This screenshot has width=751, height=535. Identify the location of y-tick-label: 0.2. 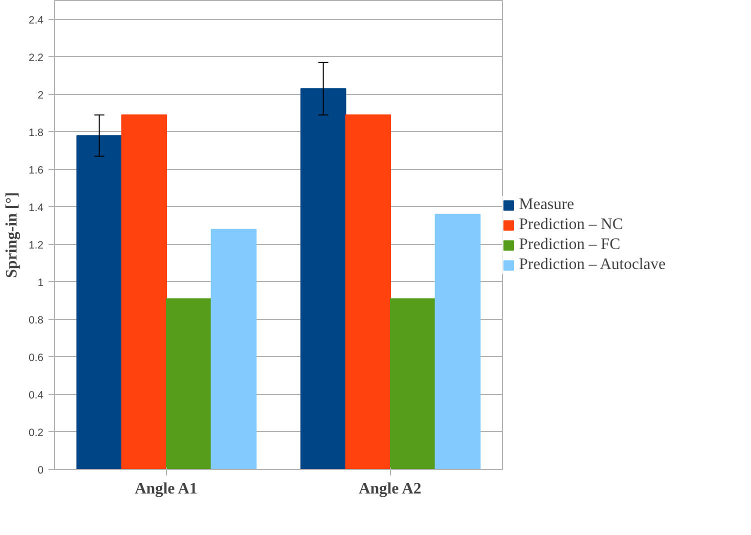
(36, 432).